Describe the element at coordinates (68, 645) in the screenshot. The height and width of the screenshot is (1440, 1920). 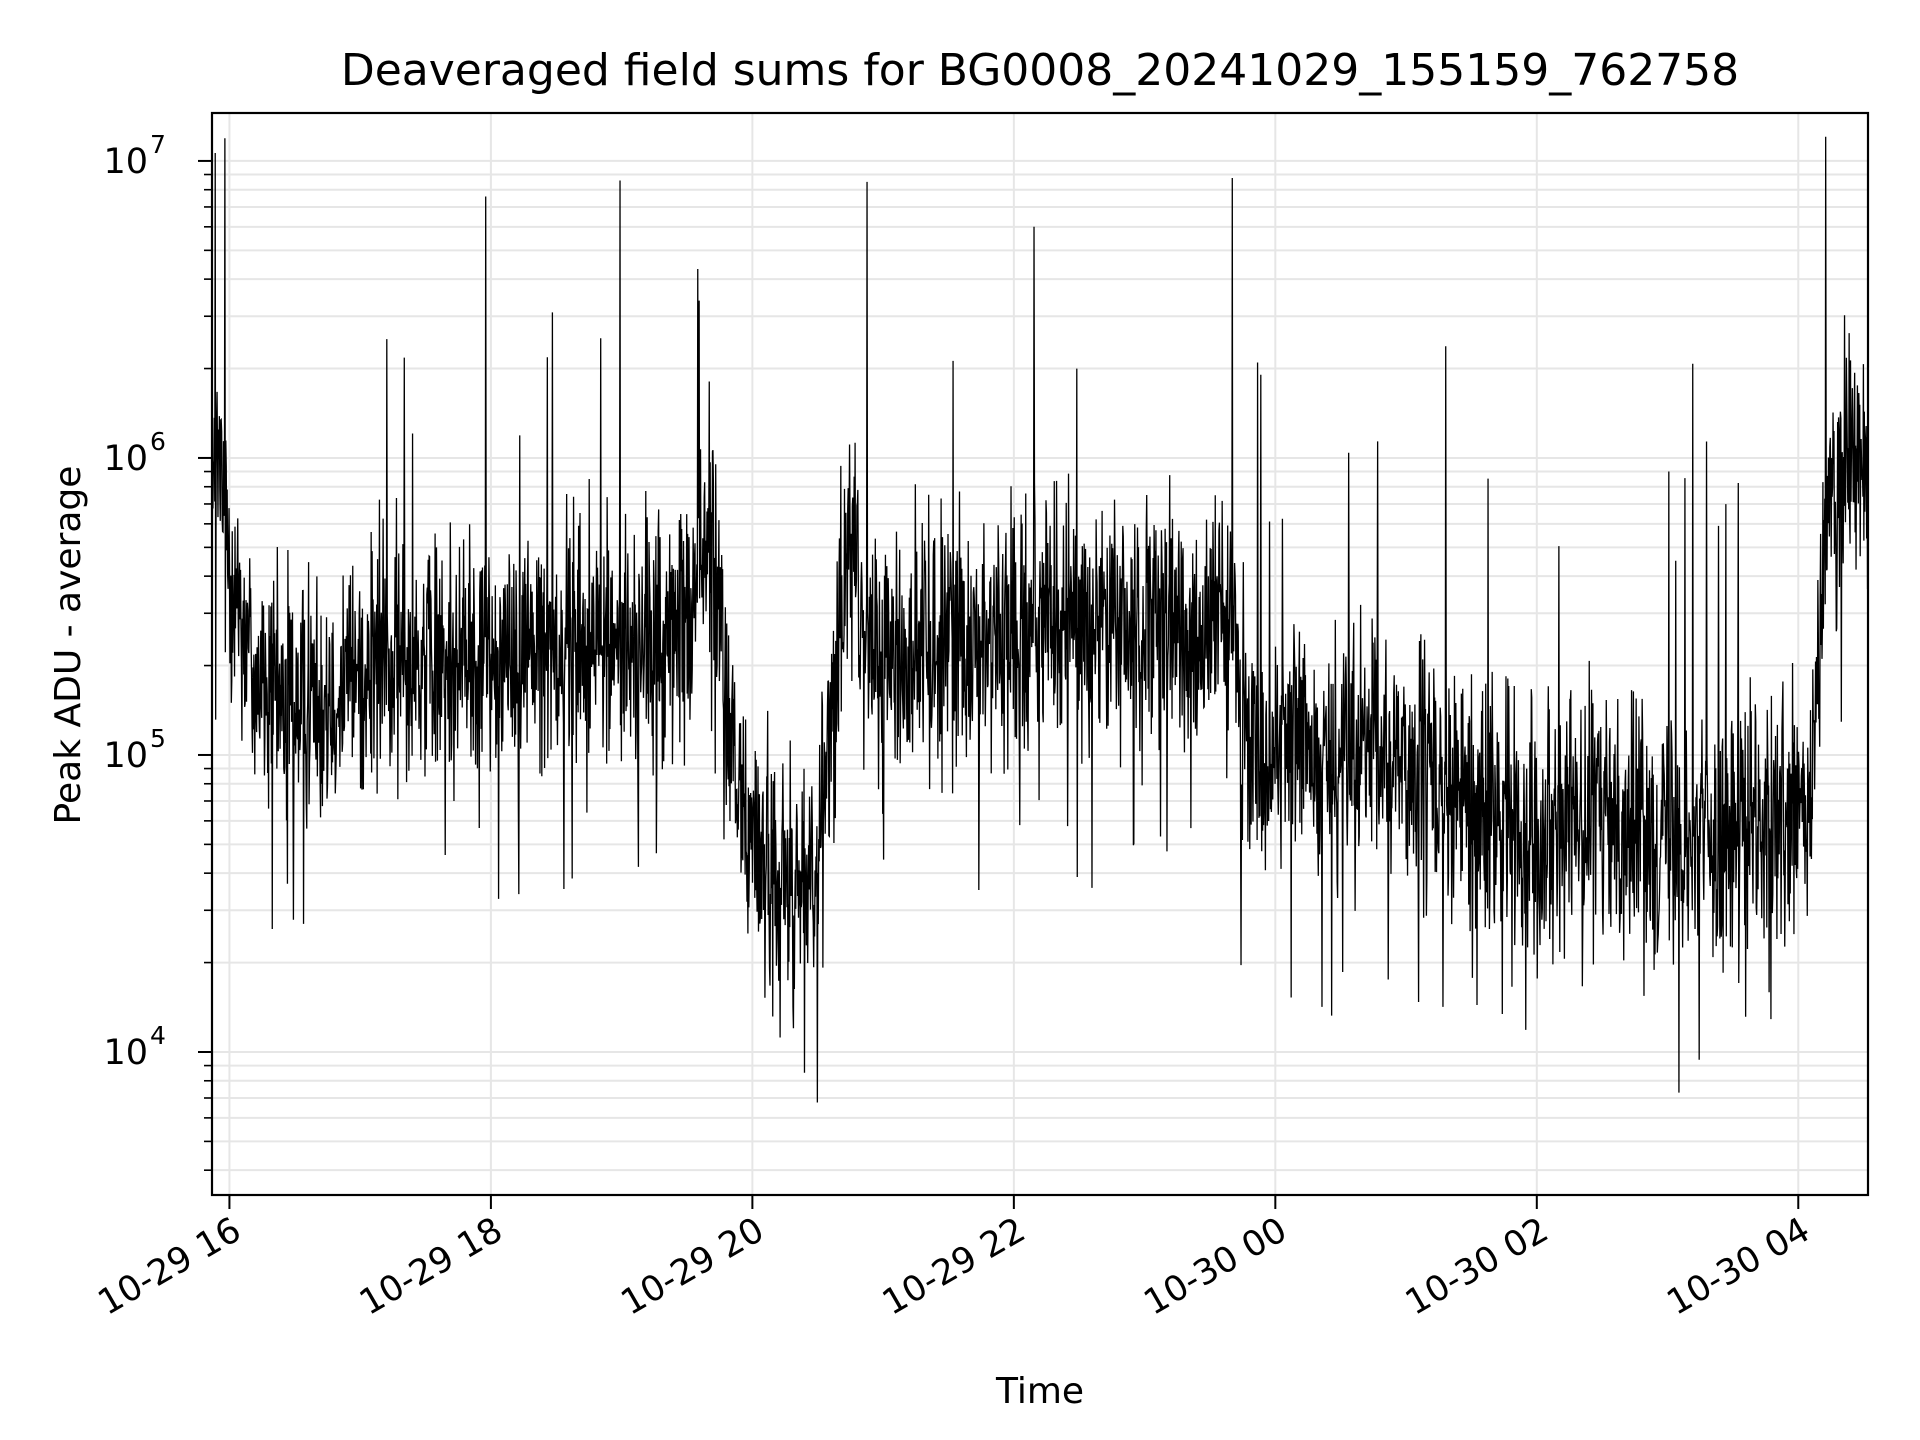
I see `y-axis-label: Peak ADU - average` at that location.